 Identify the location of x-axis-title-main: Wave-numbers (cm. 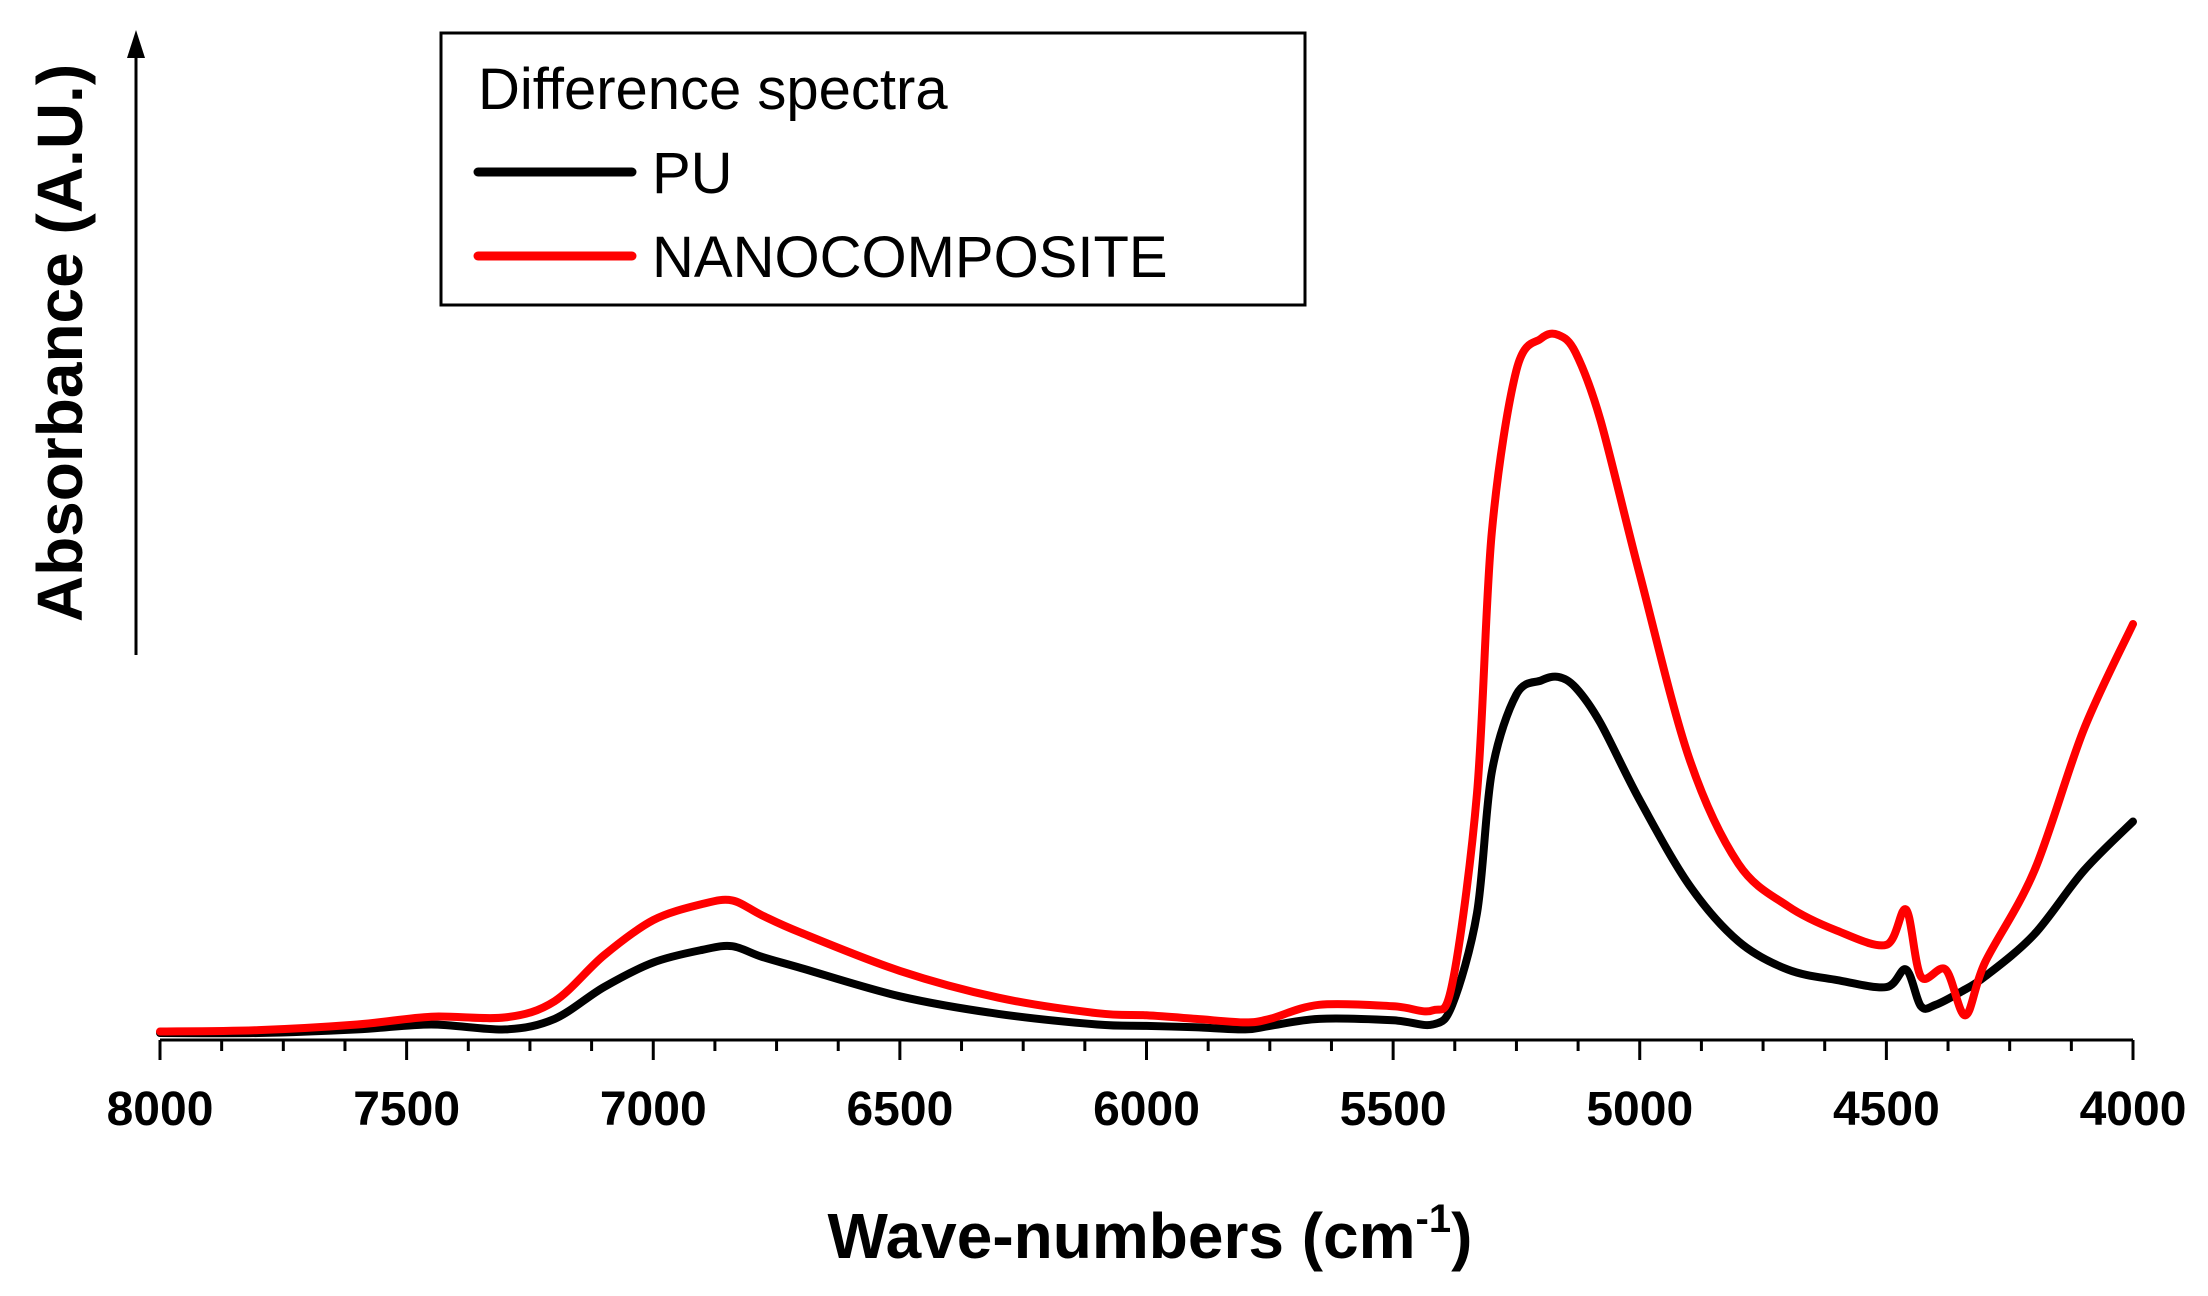
(1122, 1236).